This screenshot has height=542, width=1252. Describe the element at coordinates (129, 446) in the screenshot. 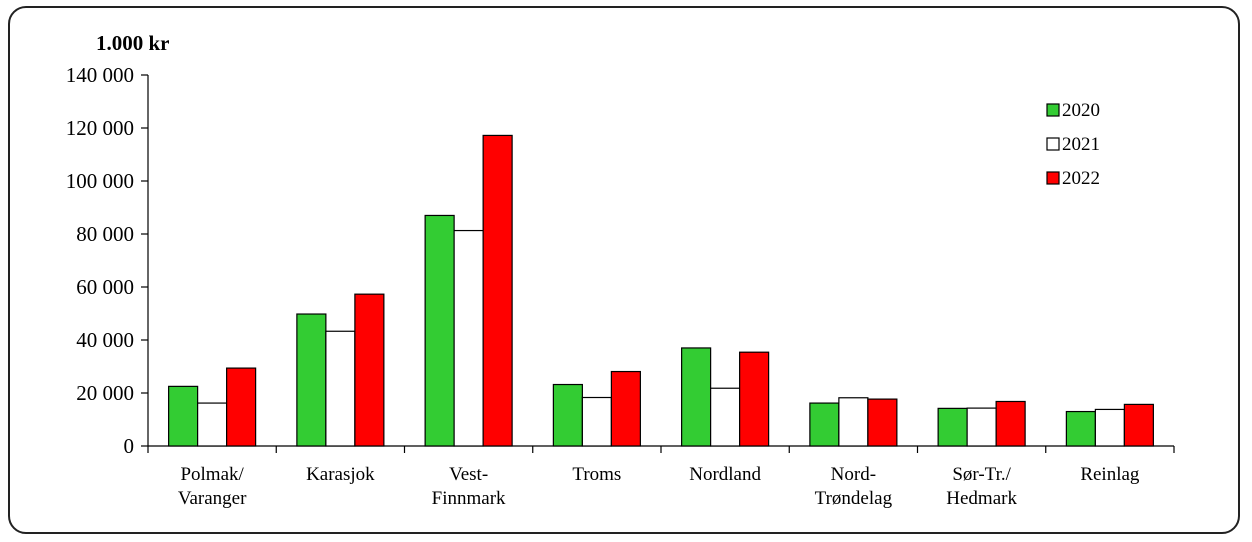

I see `y-tick-label: 0` at that location.